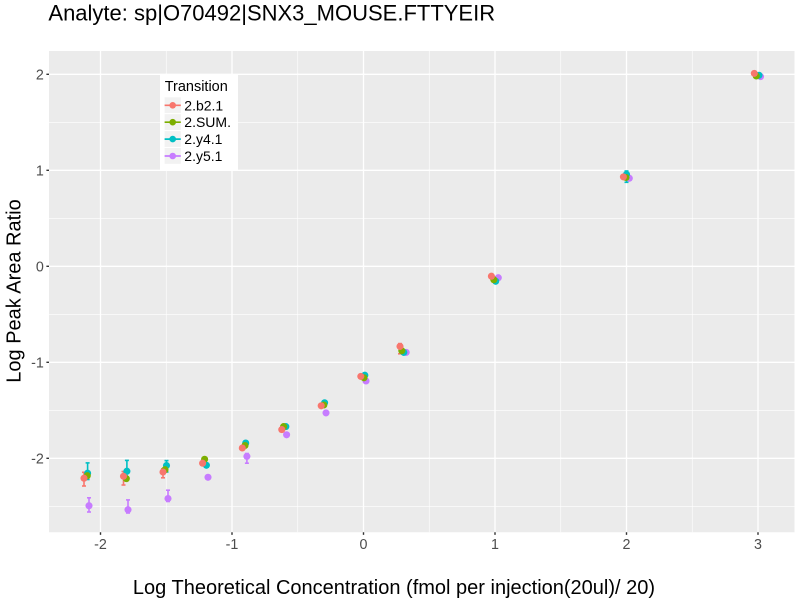  I want to click on svg-text: 2.y4.1, so click(203, 139).